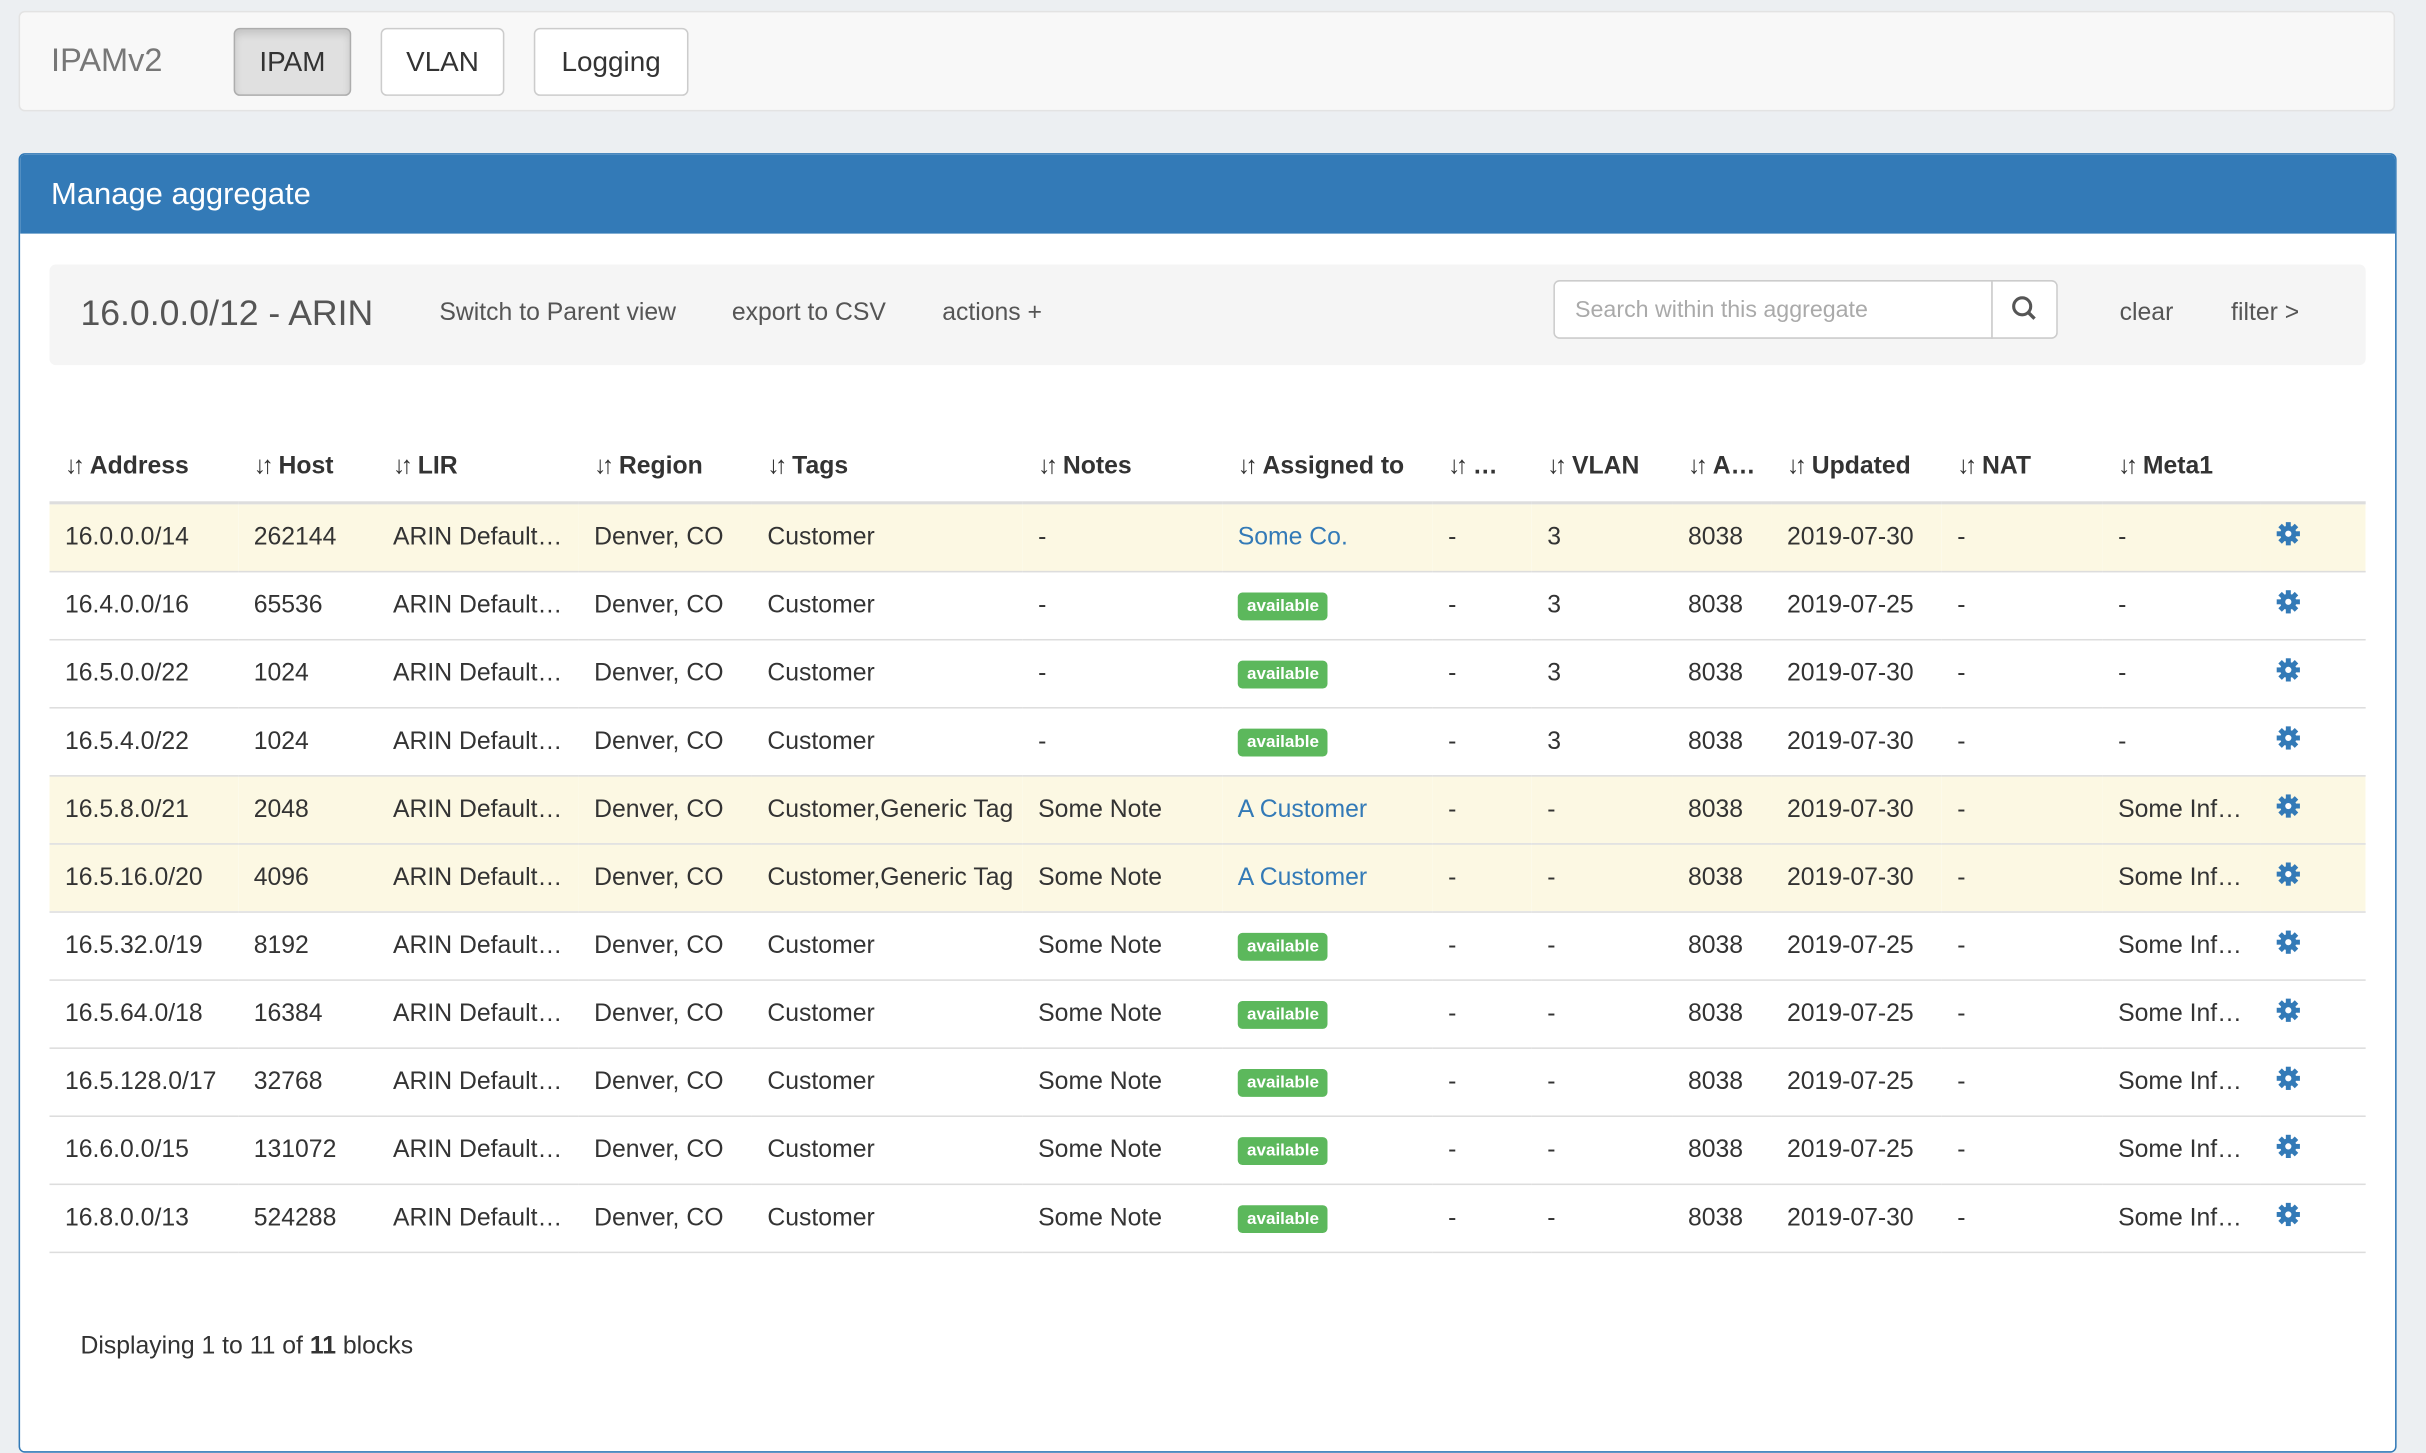  I want to click on header-label: Meta1, so click(2178, 466).